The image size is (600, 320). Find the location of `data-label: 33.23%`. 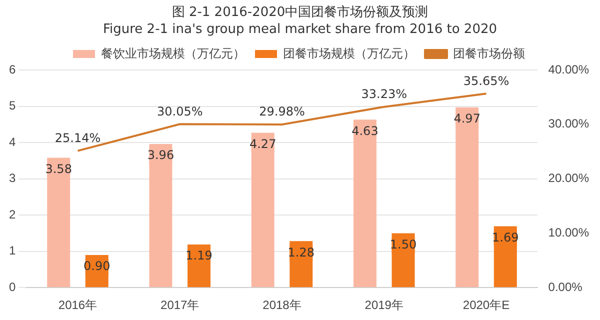

data-label: 33.23% is located at coordinates (384, 93).